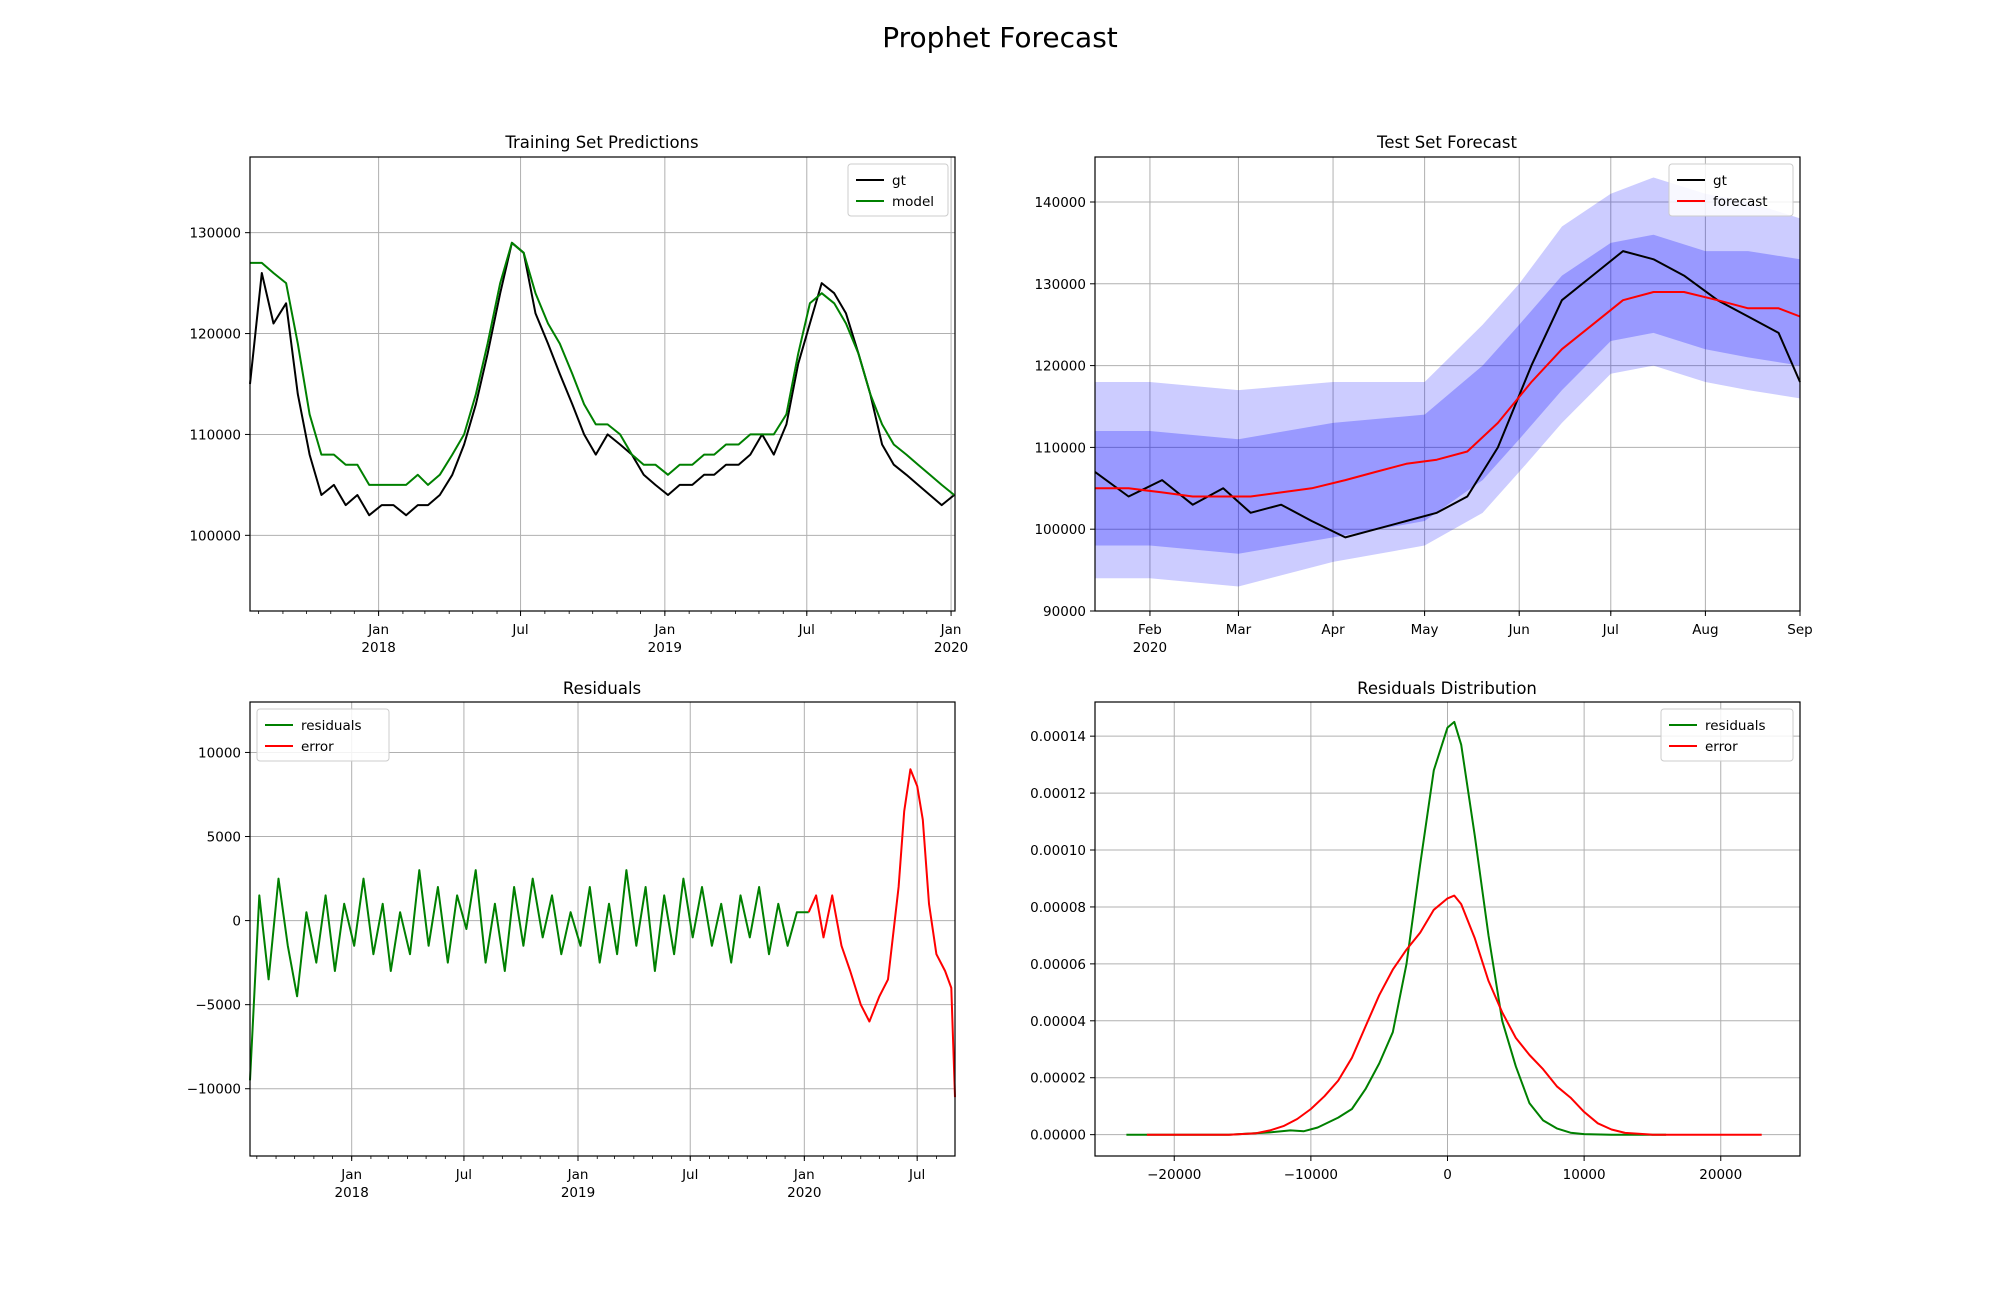  What do you see at coordinates (664, 630) in the screenshot?
I see `train-xtick-label-2: Jan` at bounding box center [664, 630].